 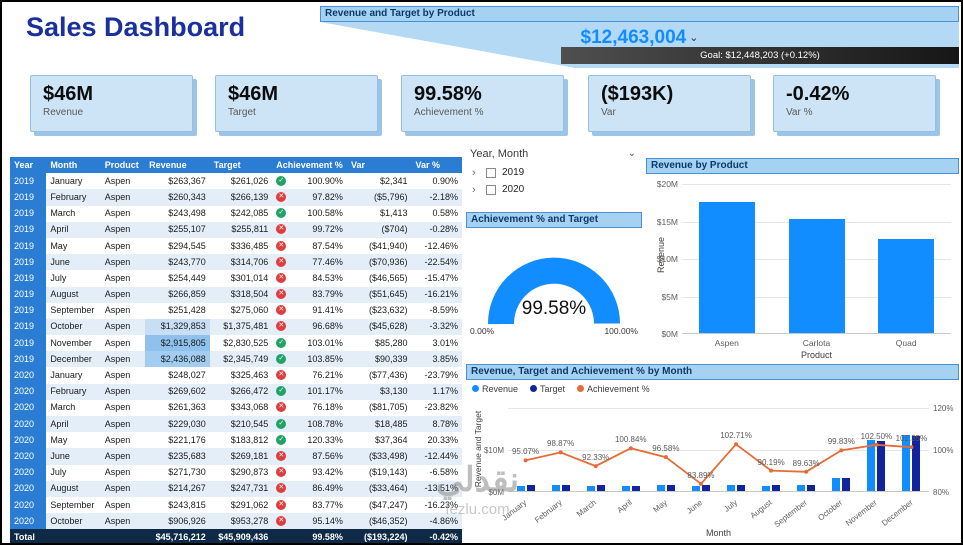 I want to click on column-header: Var, so click(x=379, y=165).